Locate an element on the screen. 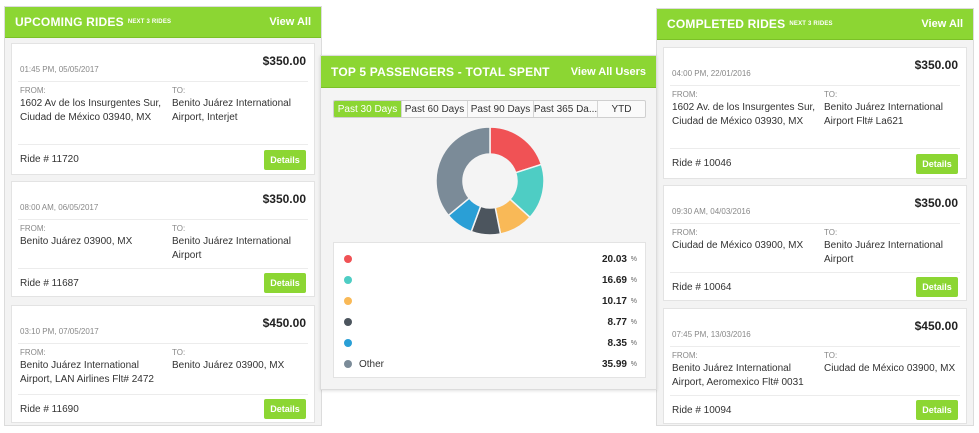 Image resolution: width=979 pixels, height=433 pixels. legend-row: 8.77 % is located at coordinates (489, 322).